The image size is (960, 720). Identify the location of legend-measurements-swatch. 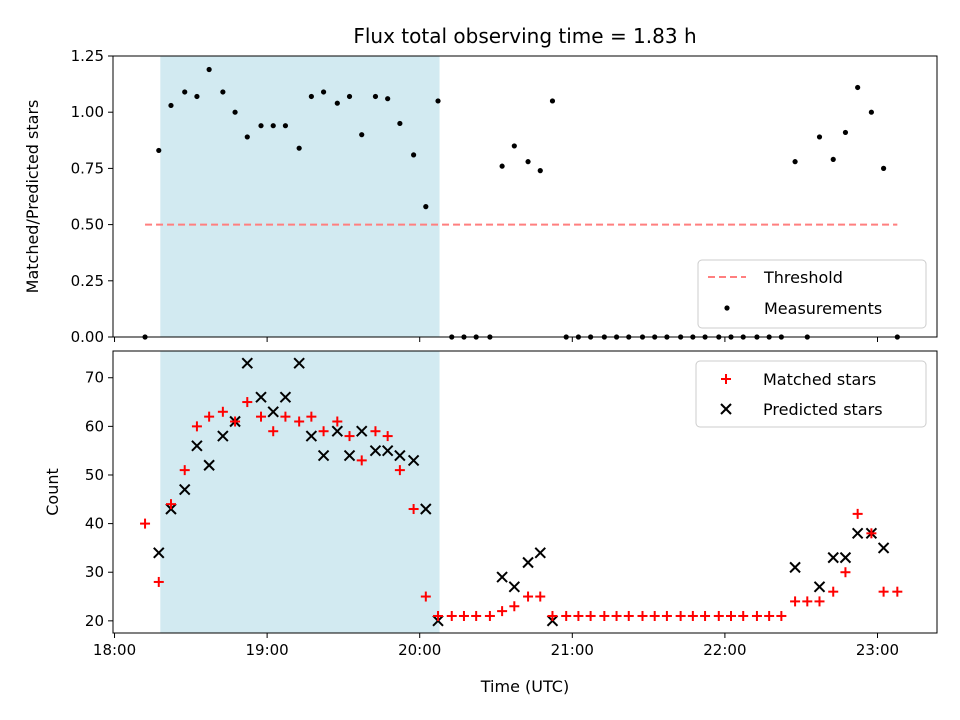
(727, 308).